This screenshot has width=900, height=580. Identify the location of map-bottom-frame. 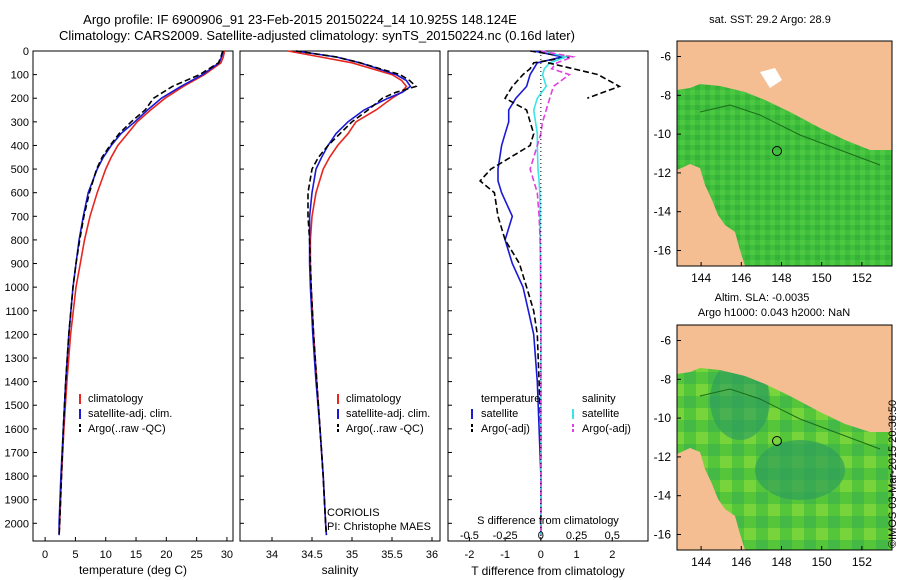
(784, 437).